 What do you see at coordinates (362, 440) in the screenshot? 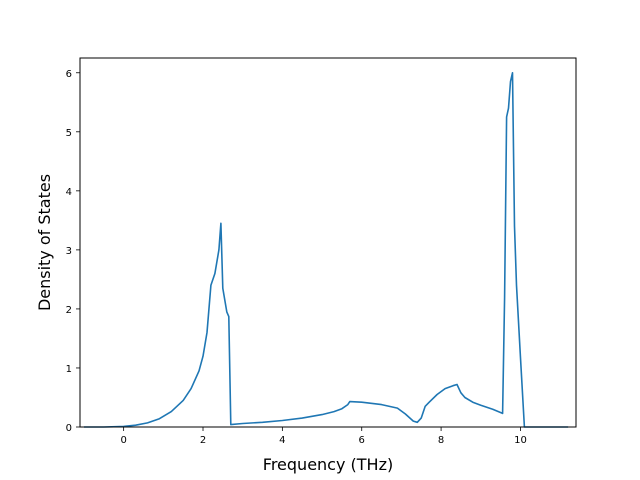
I see `x-tick-label: 6` at bounding box center [362, 440].